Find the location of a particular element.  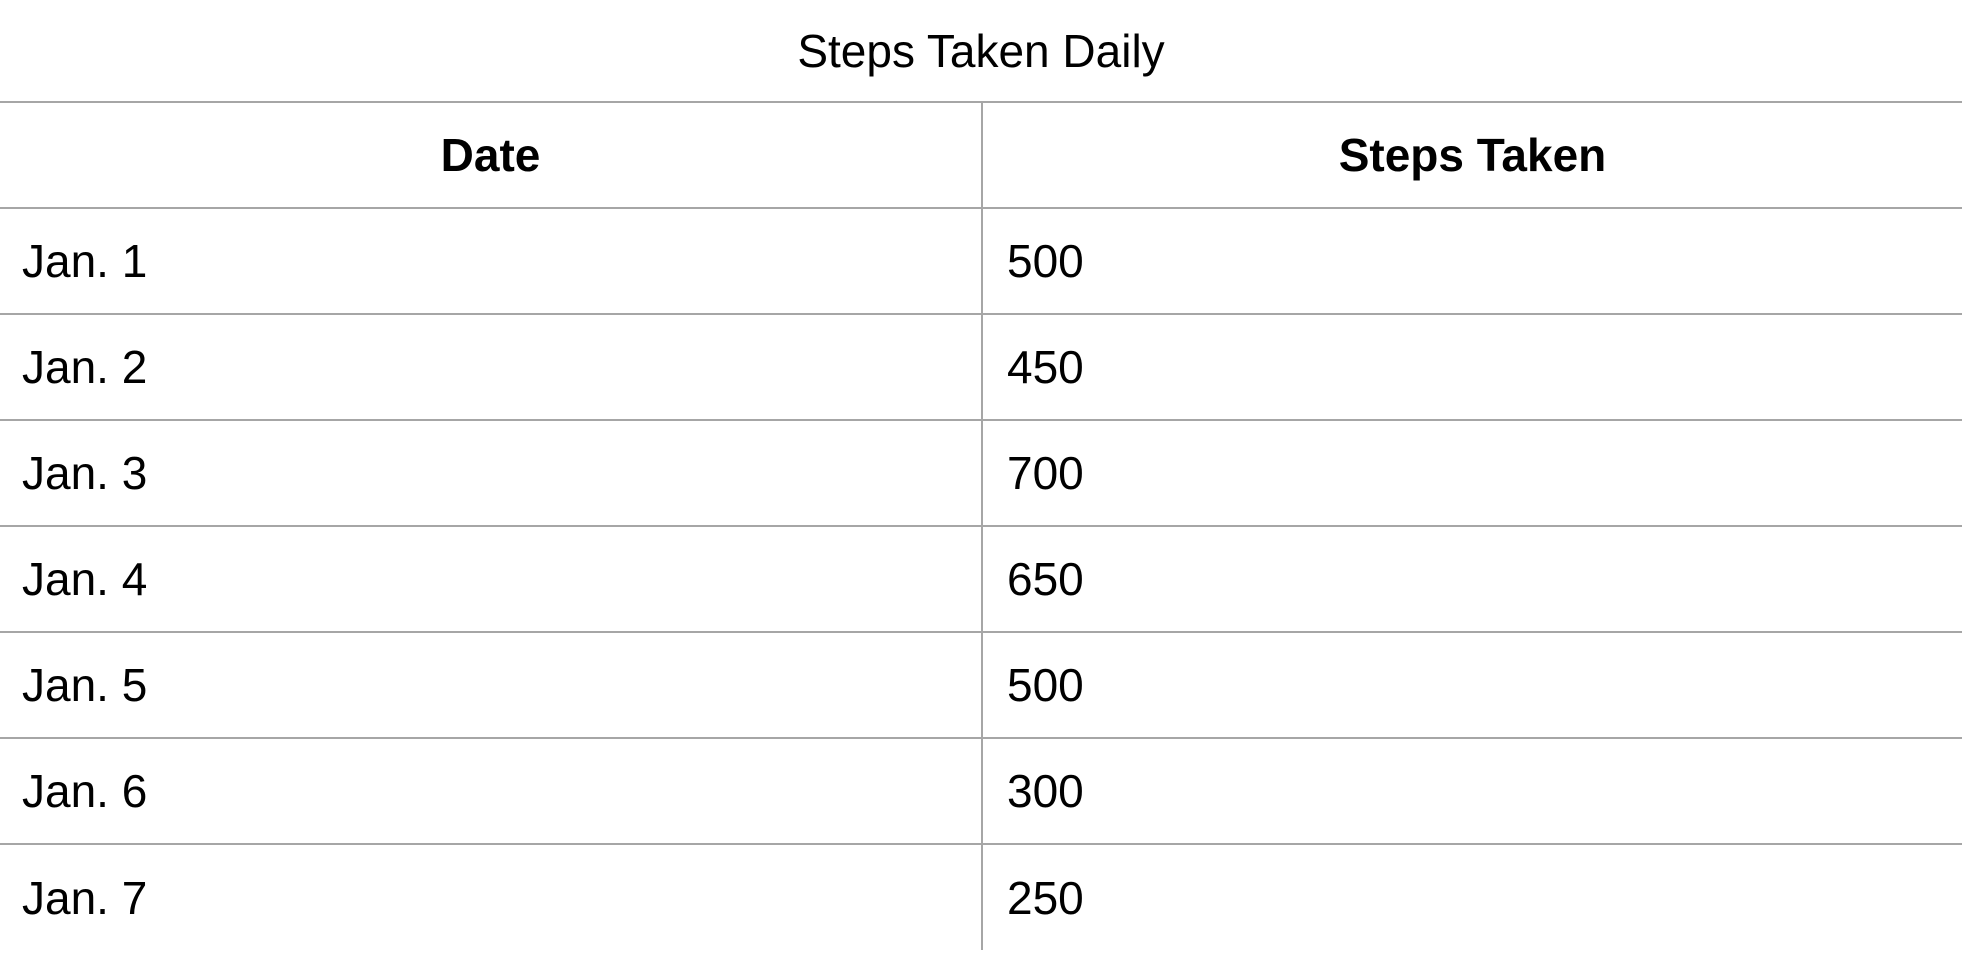

cell-date: Jan. 2 is located at coordinates (491, 367).